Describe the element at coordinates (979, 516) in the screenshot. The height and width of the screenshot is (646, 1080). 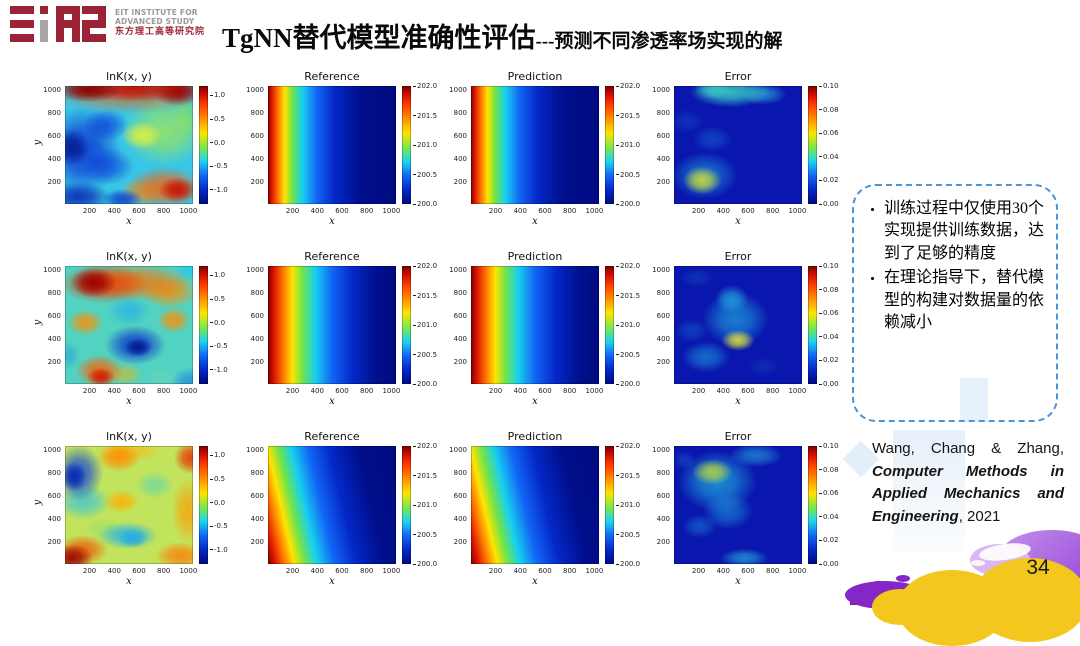
I see `citation-year: , 2021` at that location.